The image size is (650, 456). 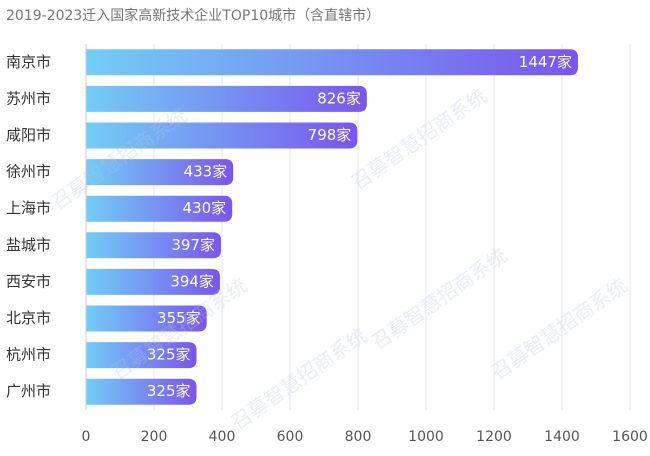 What do you see at coordinates (545, 62) in the screenshot?
I see `value-label: 1447家` at bounding box center [545, 62].